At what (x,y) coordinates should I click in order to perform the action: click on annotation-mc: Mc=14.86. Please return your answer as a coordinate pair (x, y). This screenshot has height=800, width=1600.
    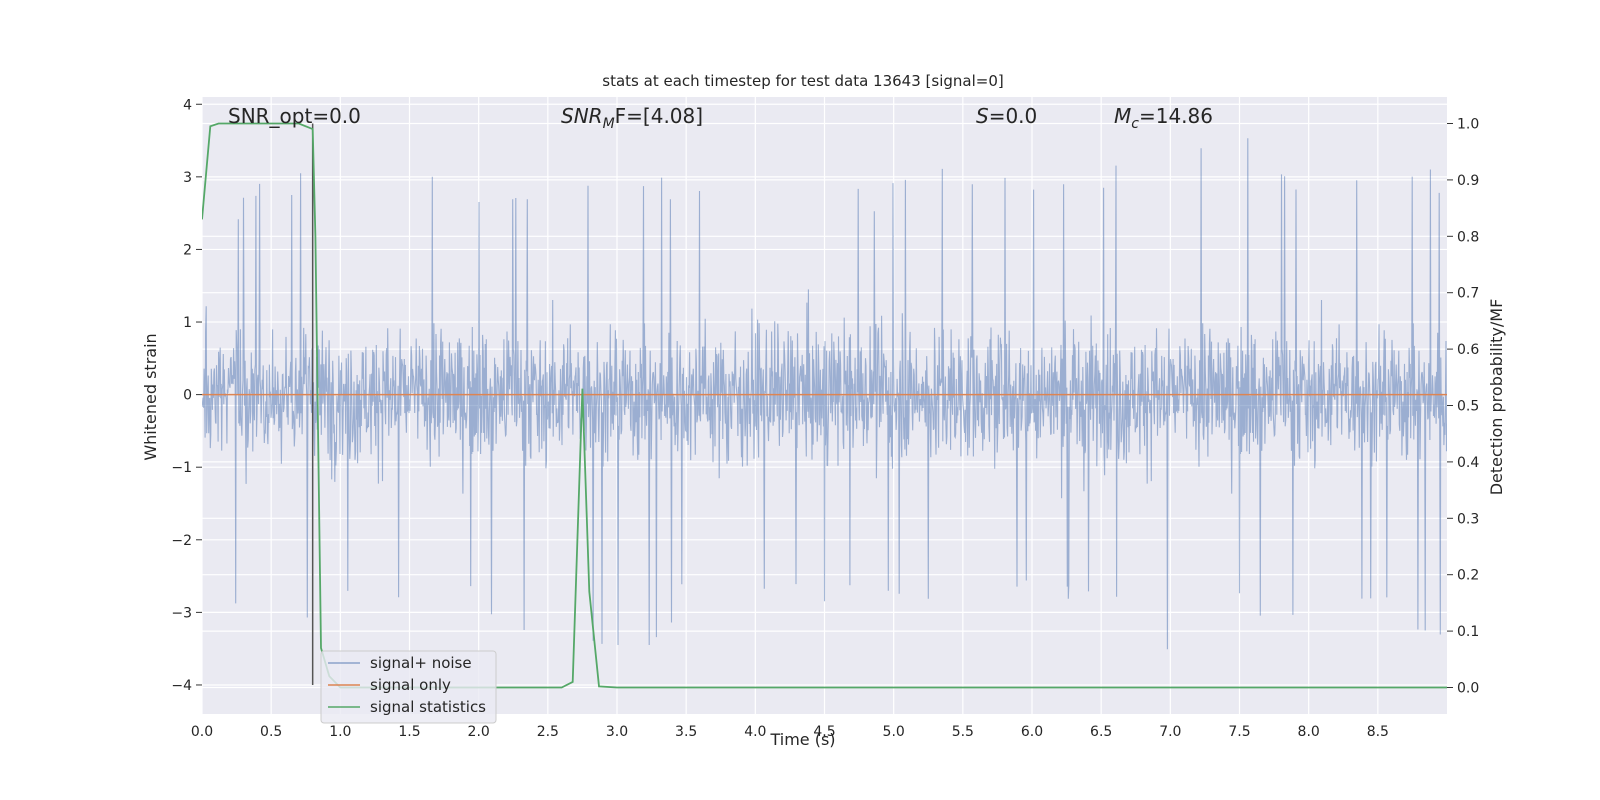
    Looking at the image, I should click on (1163, 118).